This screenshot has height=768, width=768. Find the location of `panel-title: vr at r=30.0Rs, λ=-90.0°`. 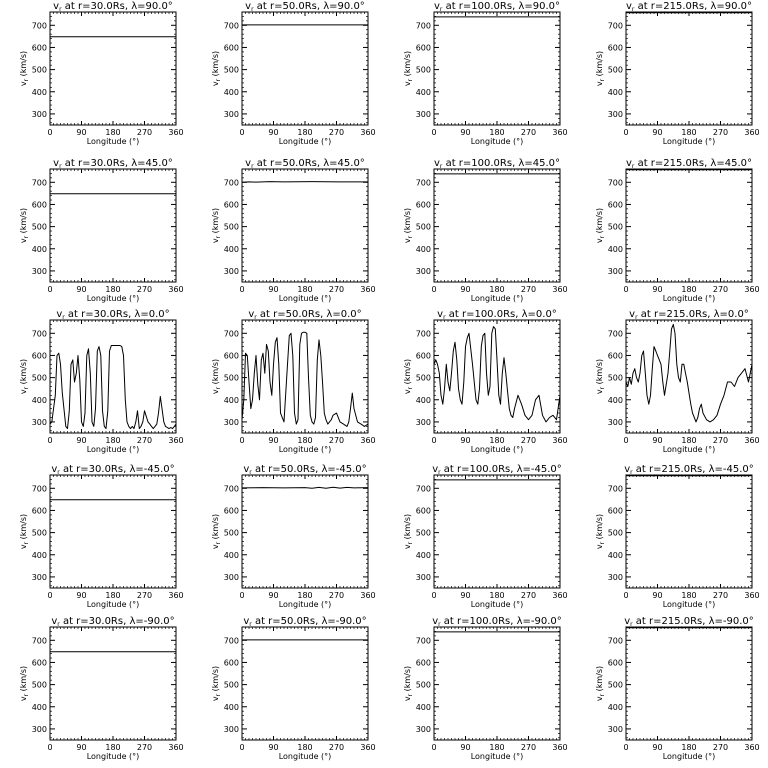

panel-title: vr at r=30.0Rs, λ=-90.0° is located at coordinates (112, 622).